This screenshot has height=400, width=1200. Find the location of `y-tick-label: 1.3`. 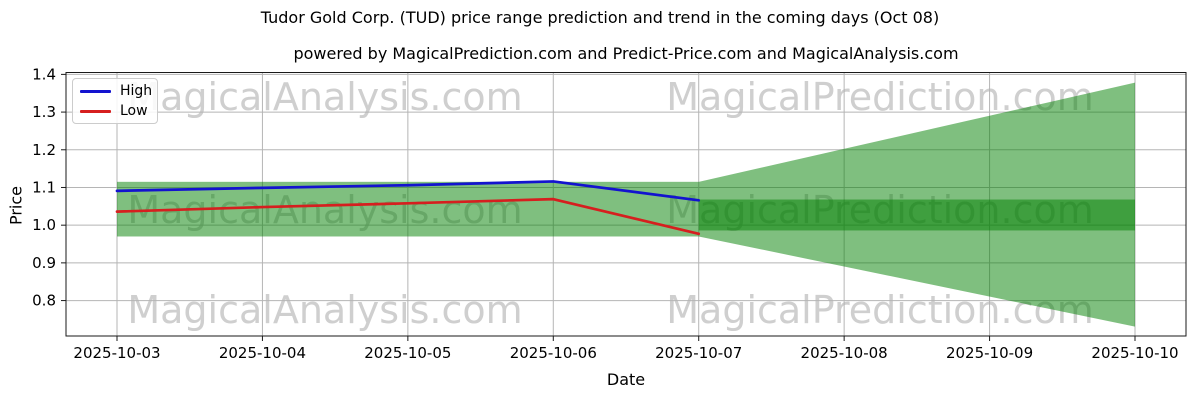

y-tick-label: 1.3 is located at coordinates (44, 112).